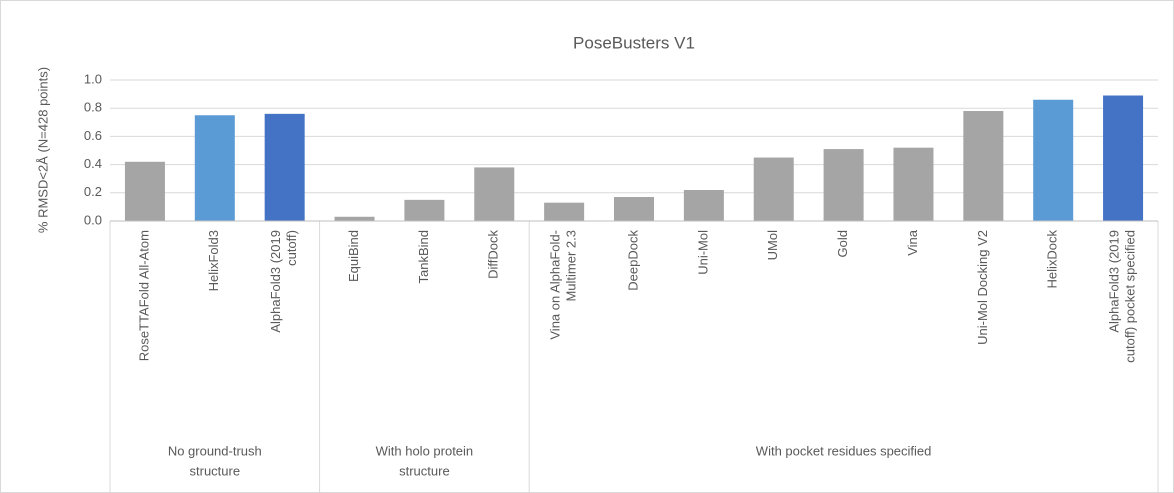 This screenshot has height=493, width=1174. What do you see at coordinates (493, 254) in the screenshot?
I see `x-tick-label: DiffDock` at bounding box center [493, 254].